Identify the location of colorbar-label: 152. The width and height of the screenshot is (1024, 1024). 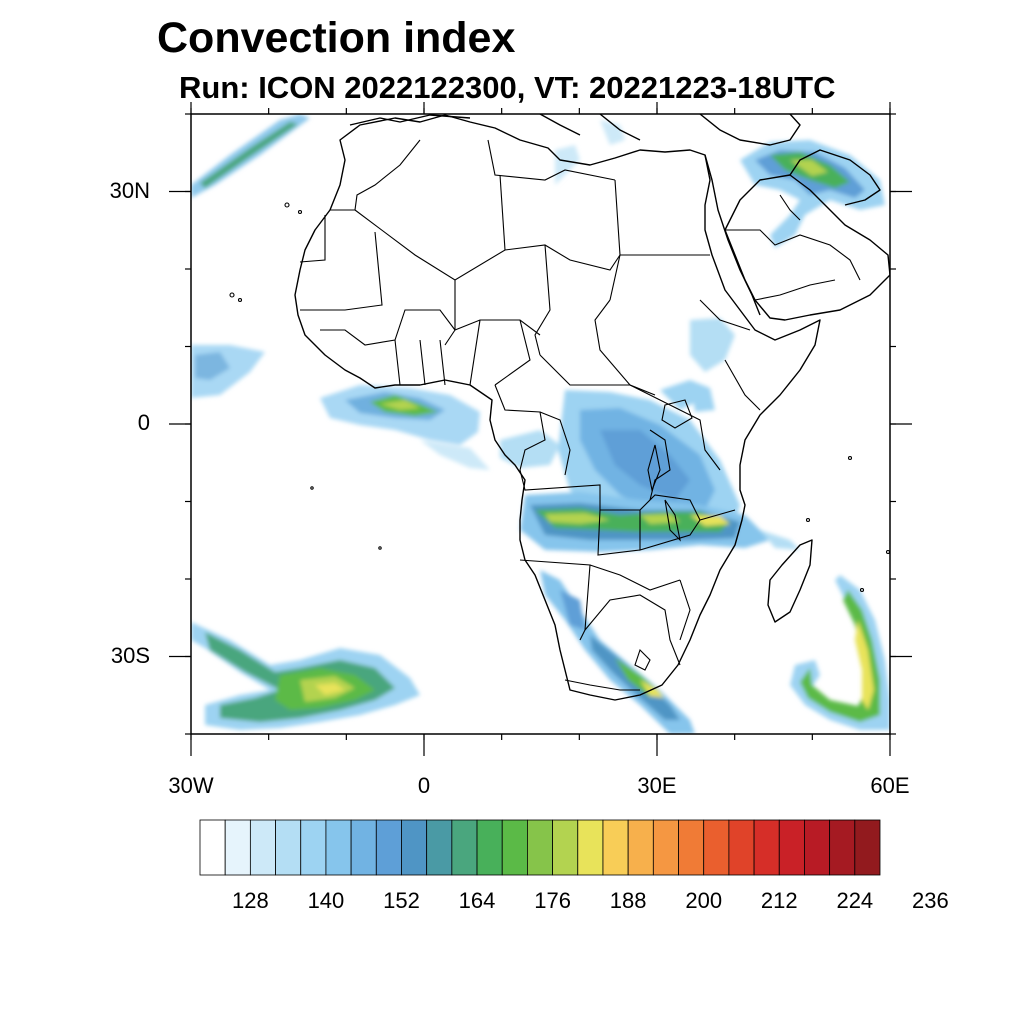
(401, 900).